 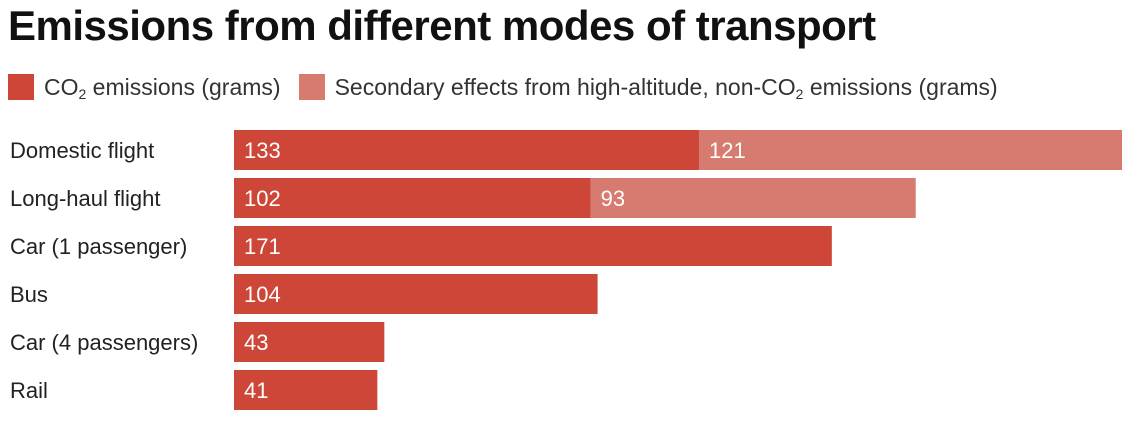 I want to click on value-label-domestic-flight-series-2: 121, so click(x=727, y=150).